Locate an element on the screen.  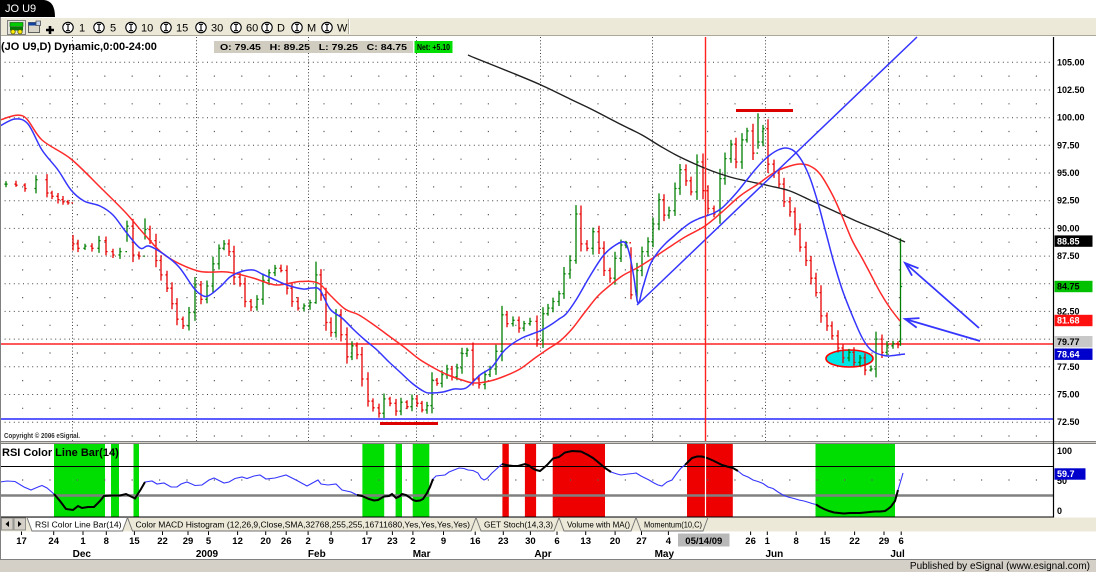
svg-text: 24 is located at coordinates (53, 541).